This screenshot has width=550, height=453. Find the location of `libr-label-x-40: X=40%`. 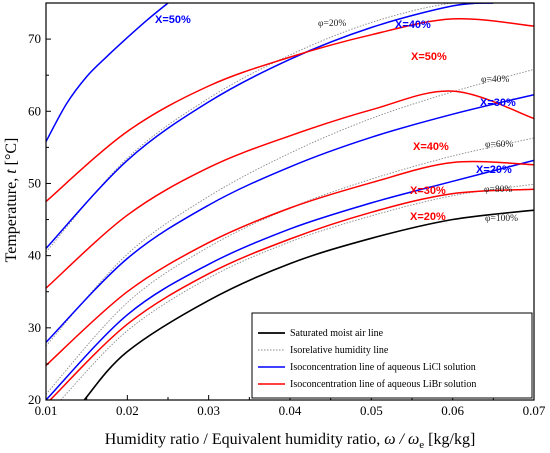

libr-label-x-40: X=40% is located at coordinates (431, 147).